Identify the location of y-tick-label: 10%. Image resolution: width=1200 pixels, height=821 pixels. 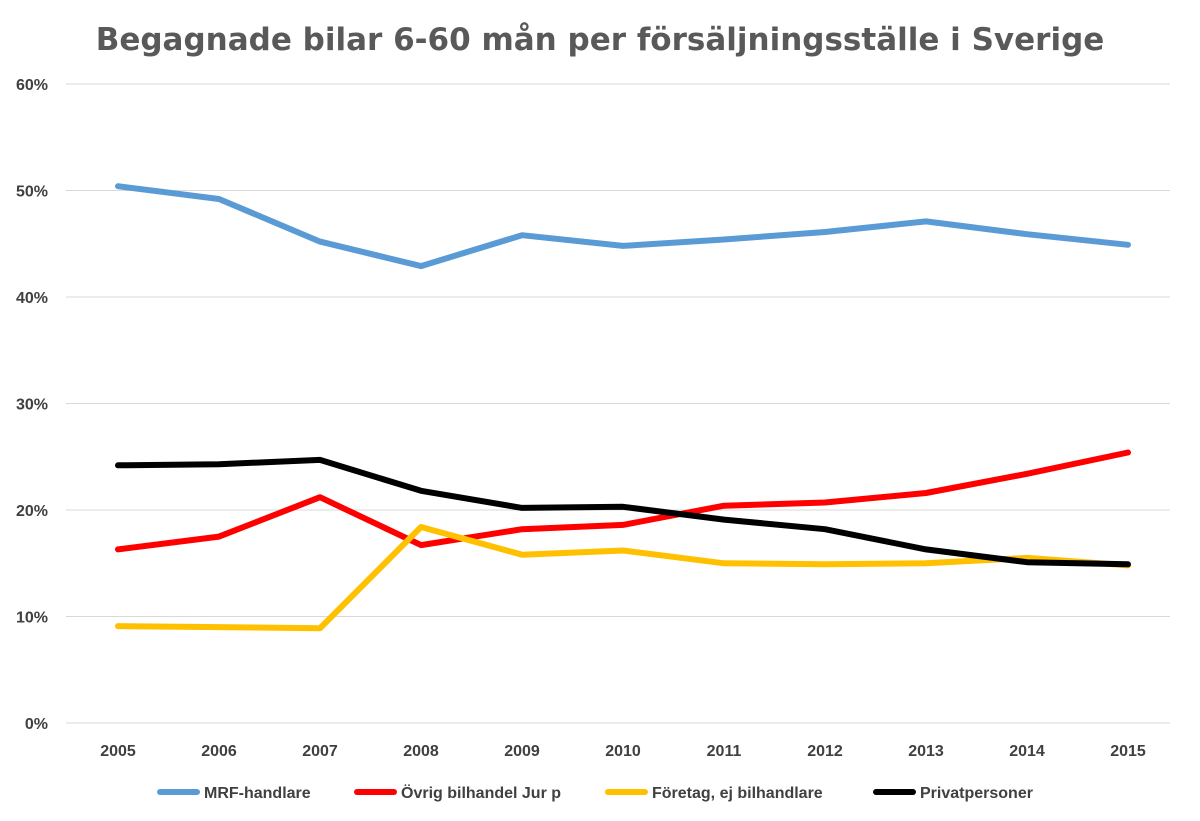
(32, 618).